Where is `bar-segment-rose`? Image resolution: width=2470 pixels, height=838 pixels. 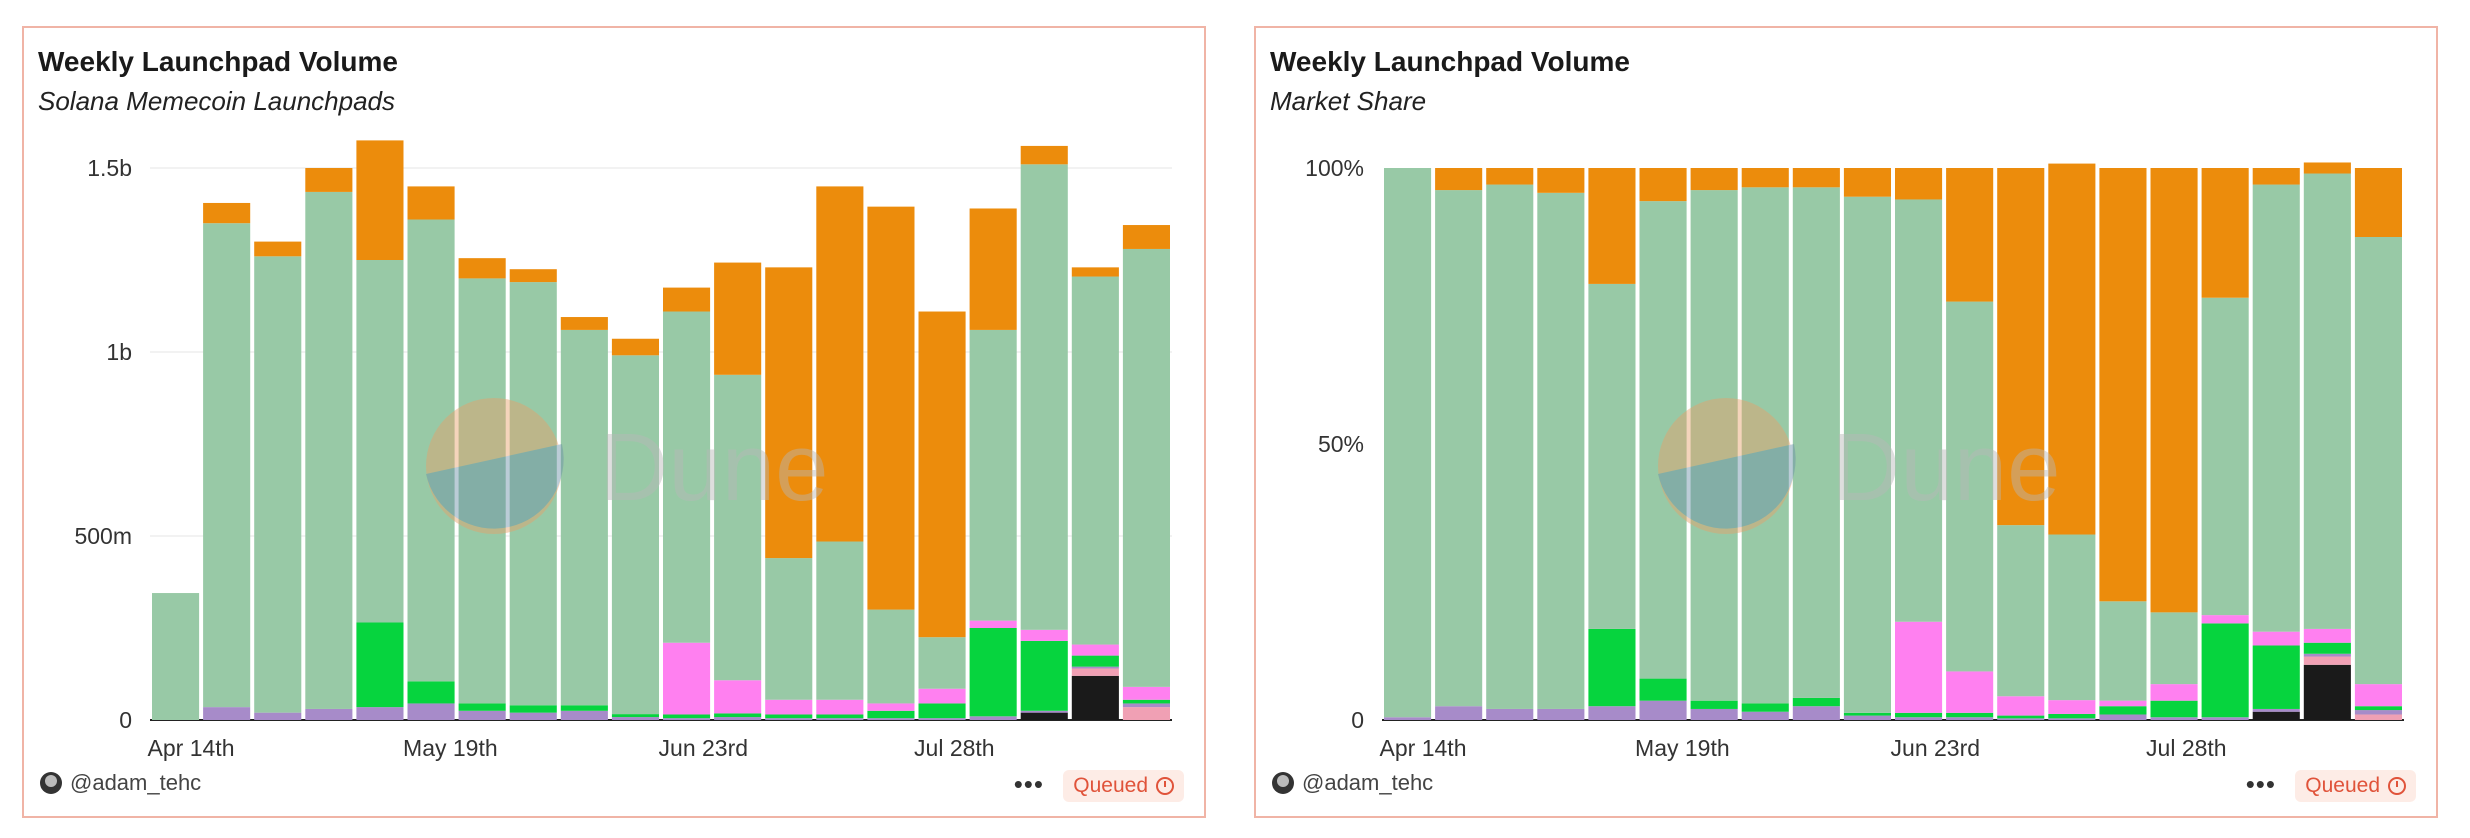 bar-segment-rose is located at coordinates (1146, 713).